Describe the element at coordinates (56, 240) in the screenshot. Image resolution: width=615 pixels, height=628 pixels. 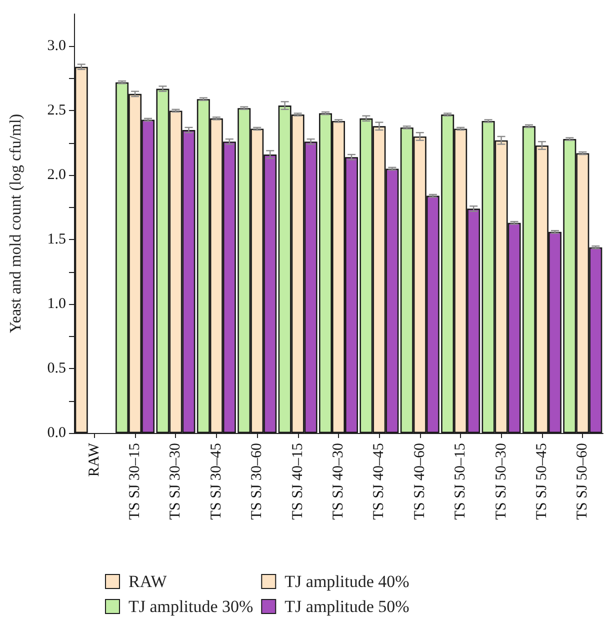
I see `y-tick-label: 1.5` at that location.